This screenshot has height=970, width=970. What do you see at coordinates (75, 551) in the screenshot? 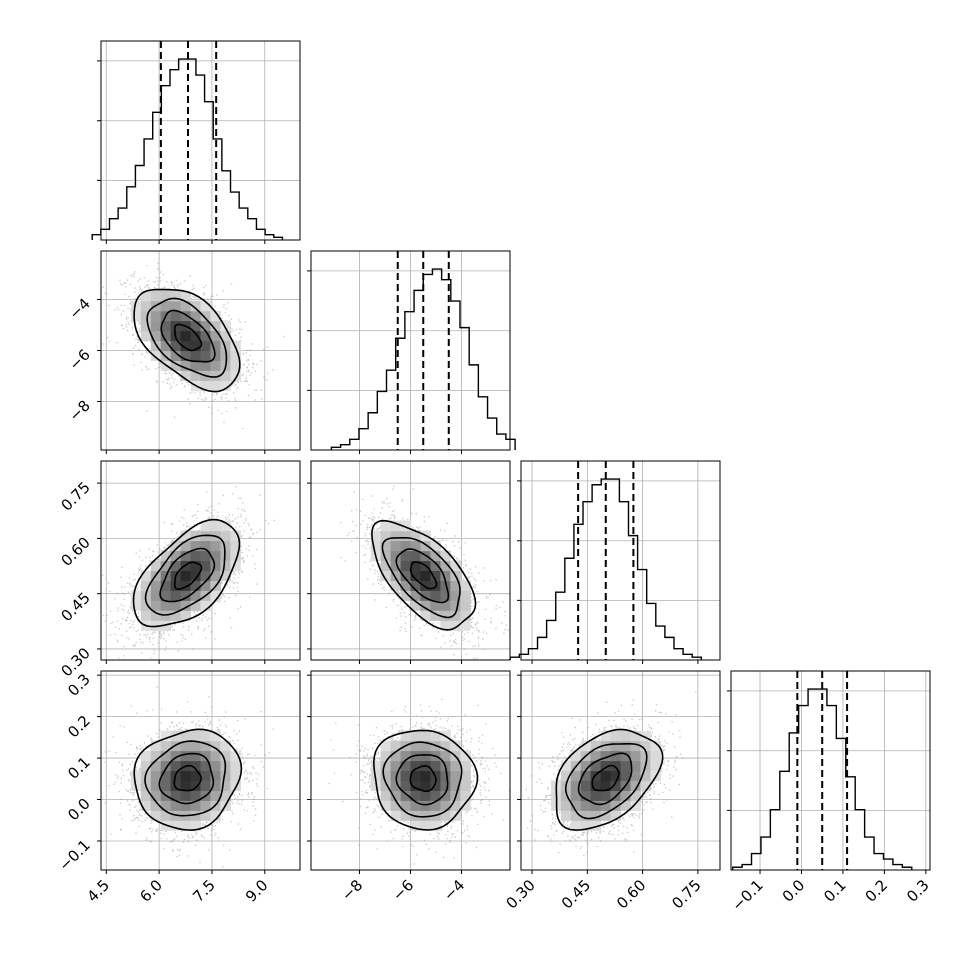
I see `y-tick-label: 0.60` at bounding box center [75, 551].